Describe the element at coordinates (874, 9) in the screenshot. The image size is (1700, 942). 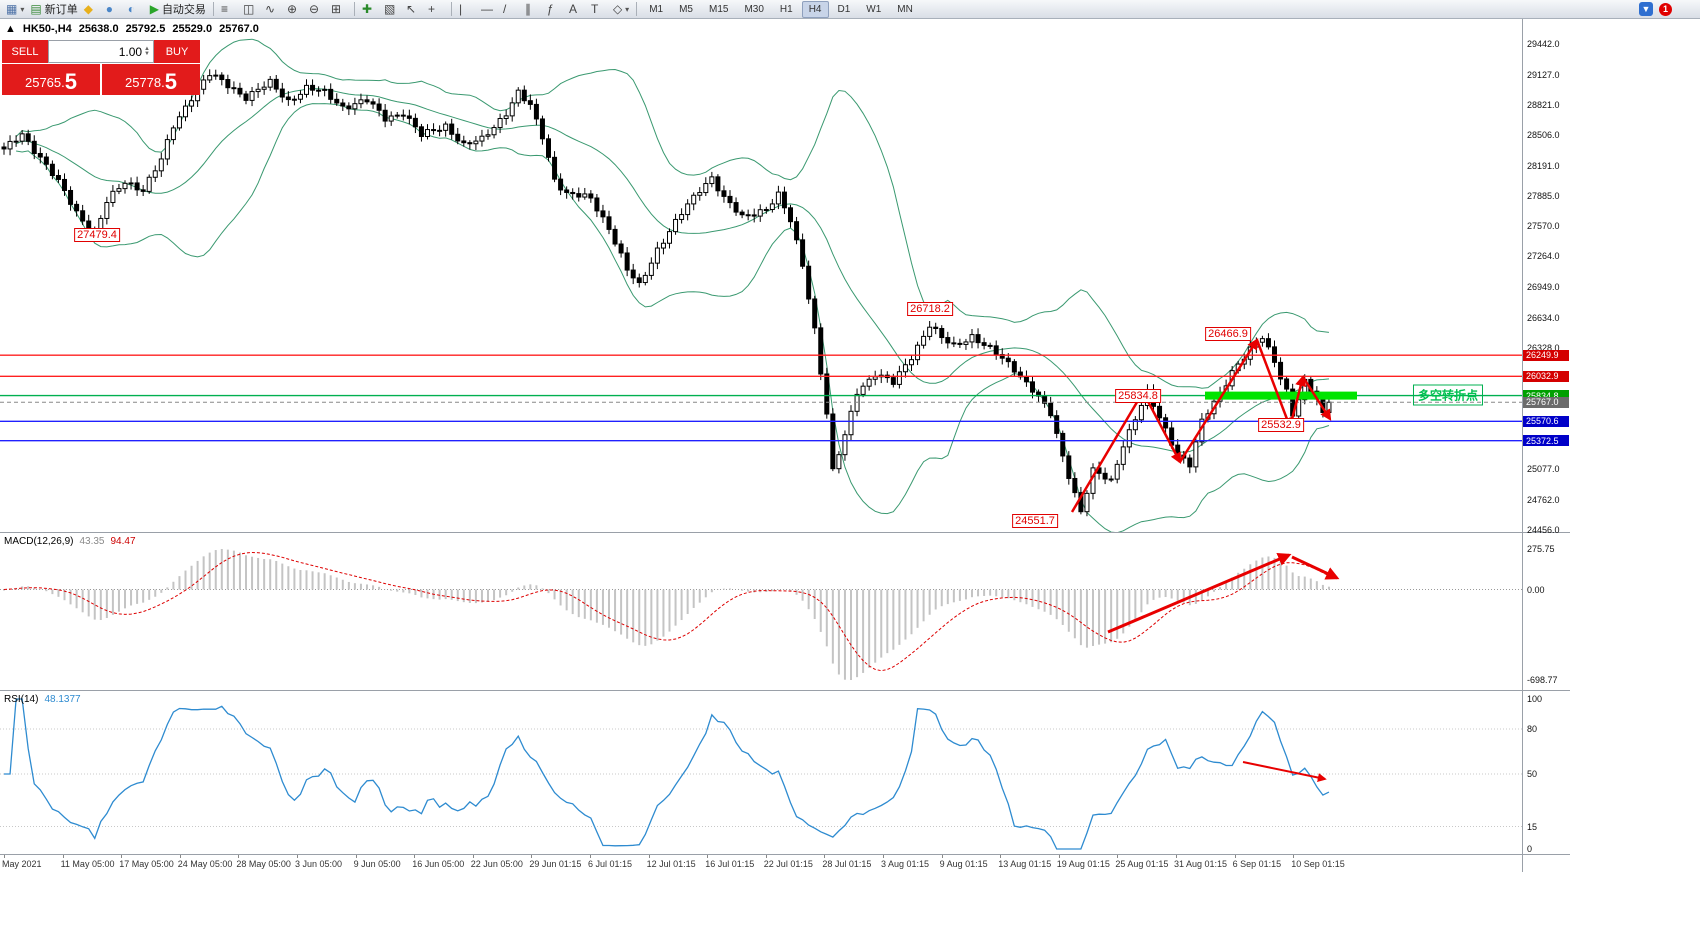
I see `timeframe-w1: W1` at that location.